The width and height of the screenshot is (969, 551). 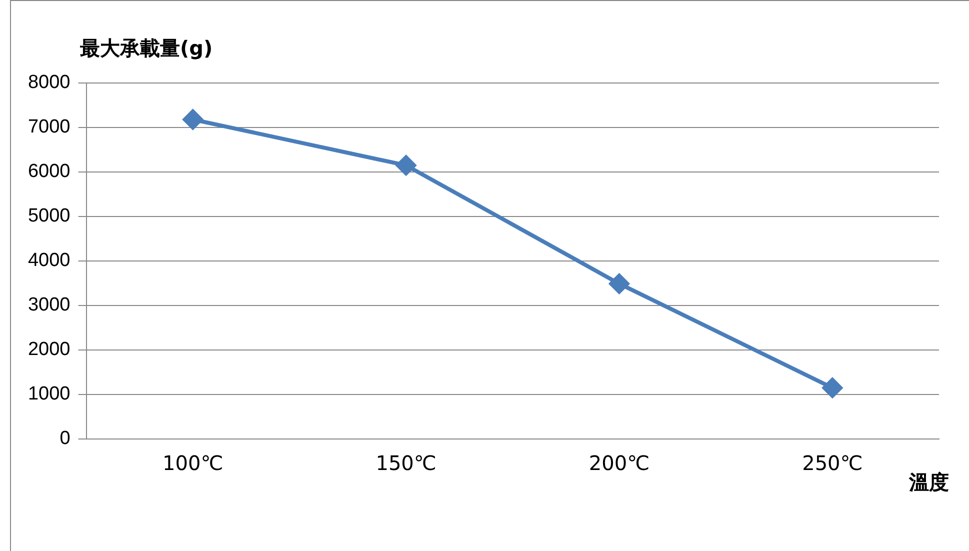 What do you see at coordinates (928, 482) in the screenshot?
I see `x-axis-title: 溫度` at bounding box center [928, 482].